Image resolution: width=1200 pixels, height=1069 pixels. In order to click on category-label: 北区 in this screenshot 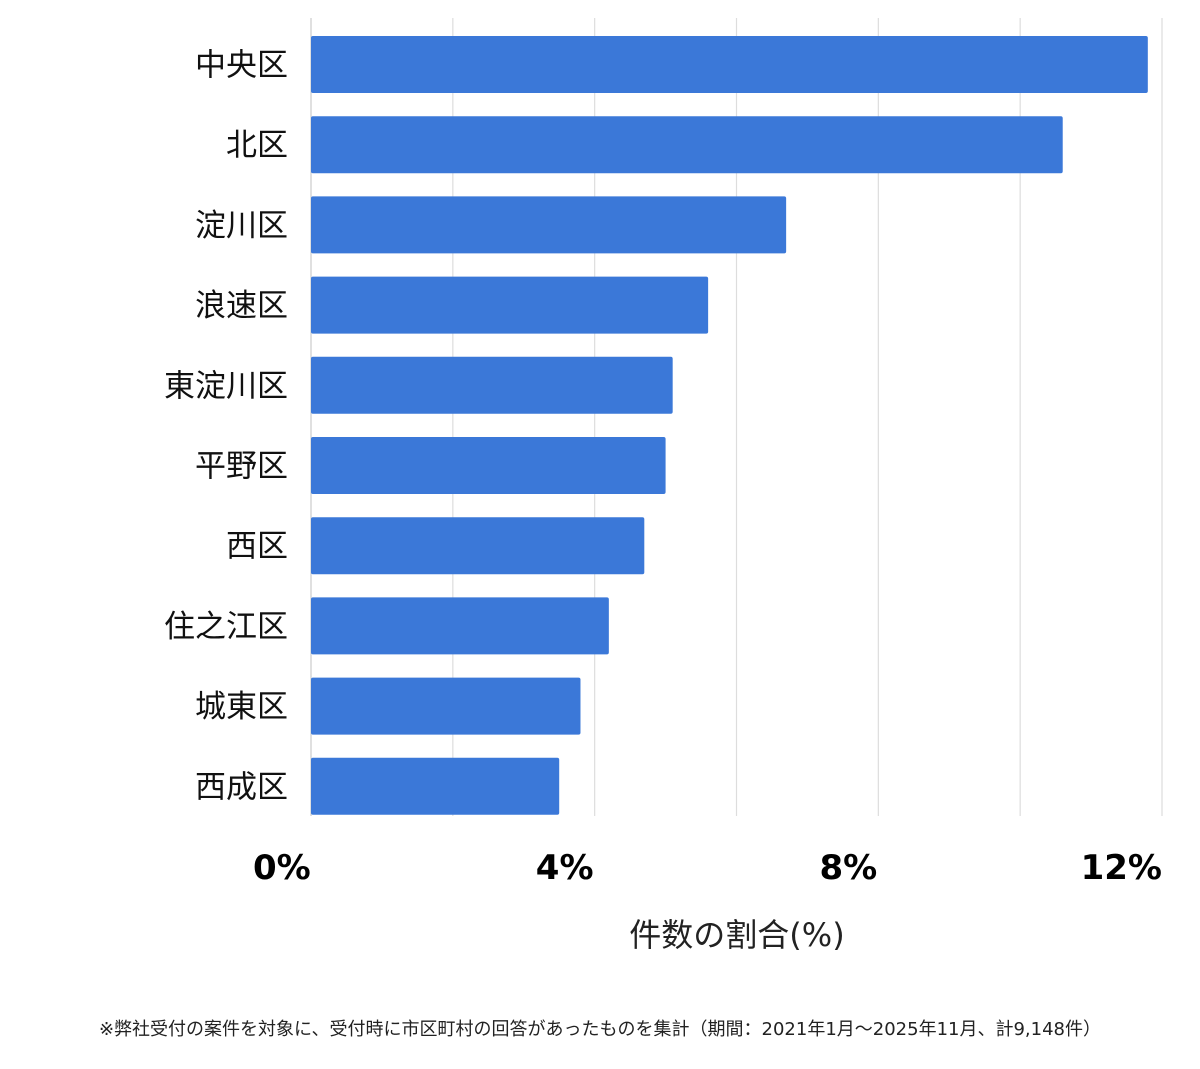, I will do `click(257, 146)`.